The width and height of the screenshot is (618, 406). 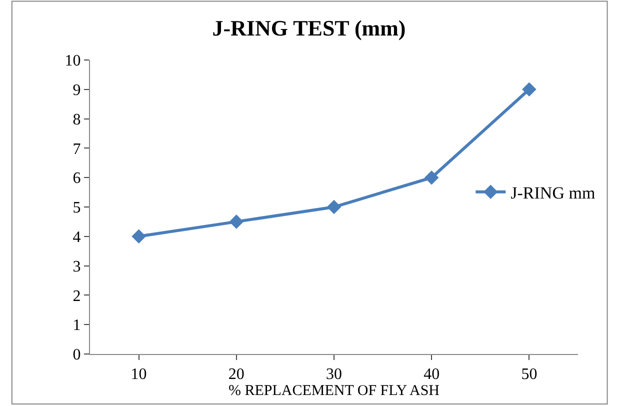 What do you see at coordinates (76, 325) in the screenshot?
I see `y-tick-label: 1` at bounding box center [76, 325].